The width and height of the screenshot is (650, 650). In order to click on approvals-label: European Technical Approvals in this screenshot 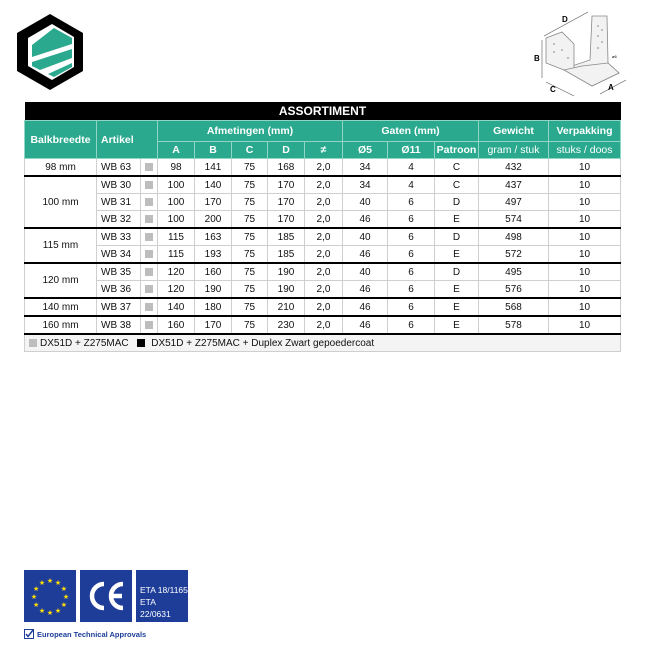, I will do `click(85, 634)`.